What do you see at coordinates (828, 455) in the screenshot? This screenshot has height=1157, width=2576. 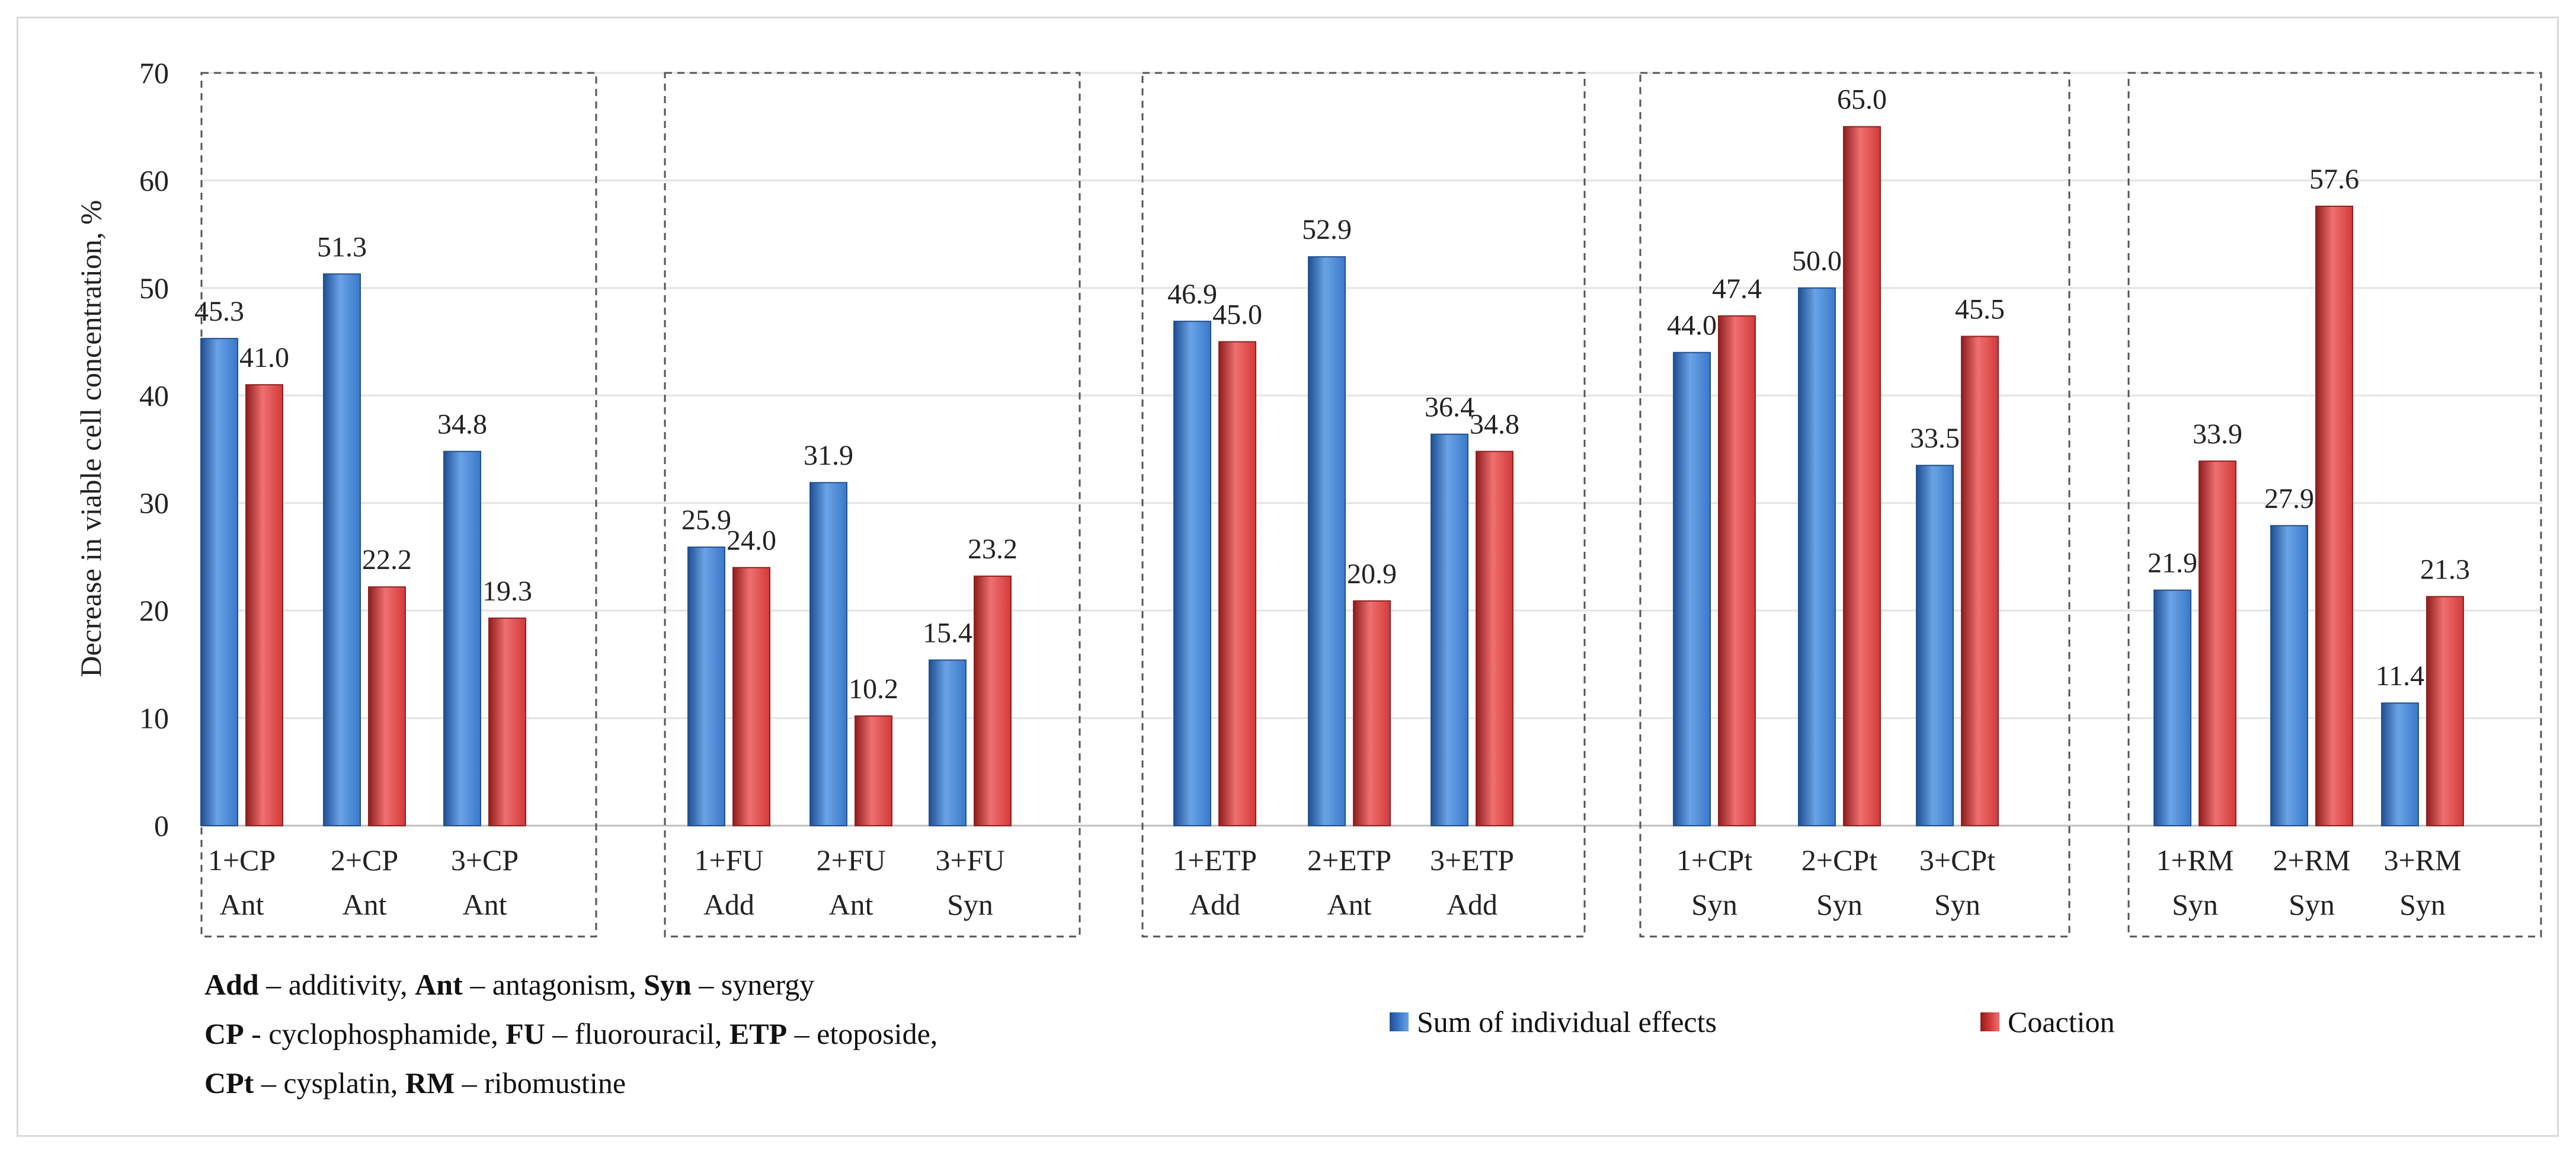 I see `data-label-sum: 31.9` at bounding box center [828, 455].